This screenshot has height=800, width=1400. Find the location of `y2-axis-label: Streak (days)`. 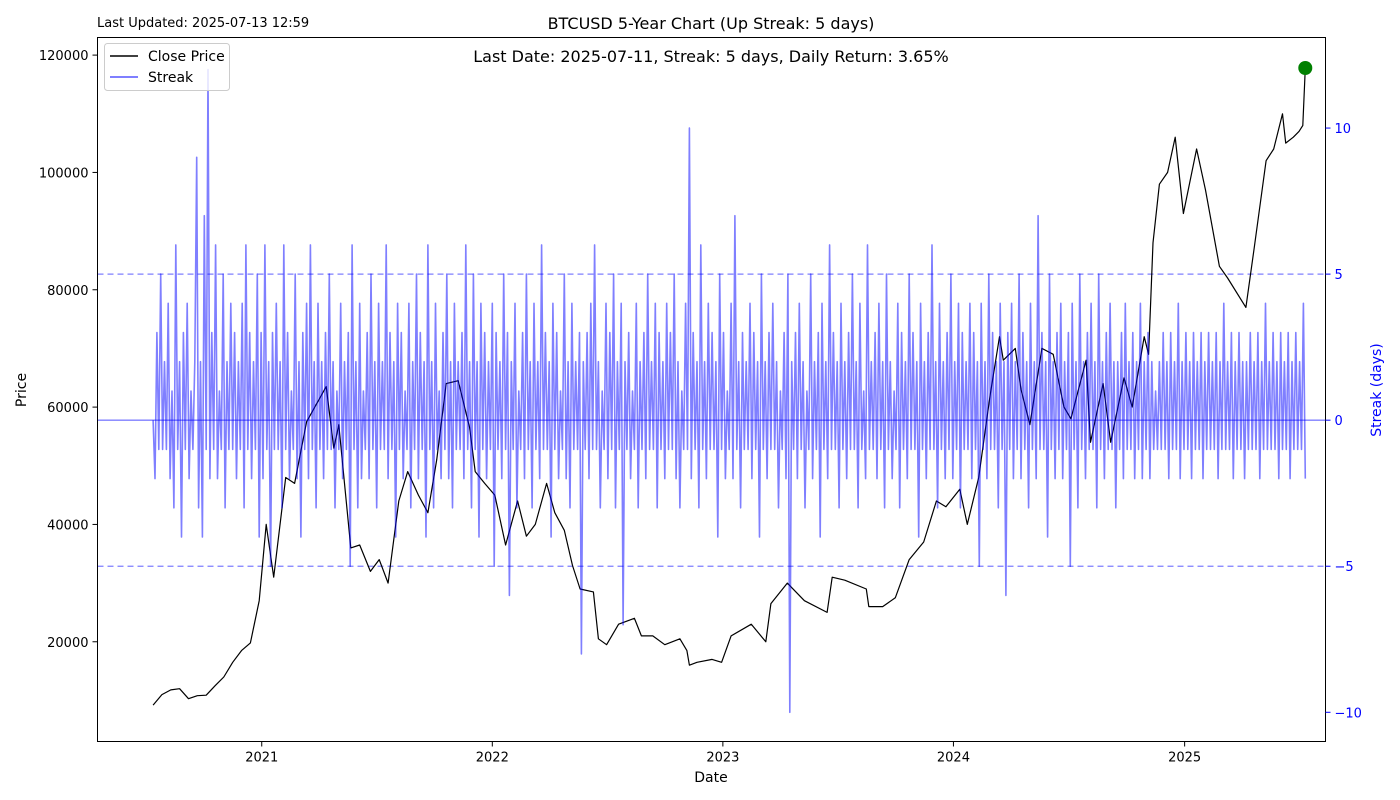

y2-axis-label: Streak (days) is located at coordinates (1377, 390).